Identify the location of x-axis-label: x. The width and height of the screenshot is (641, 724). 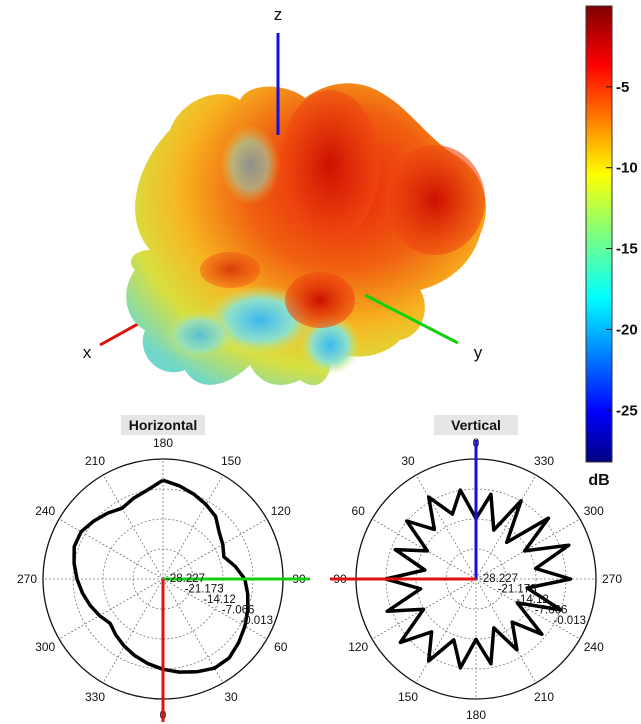
(87, 352).